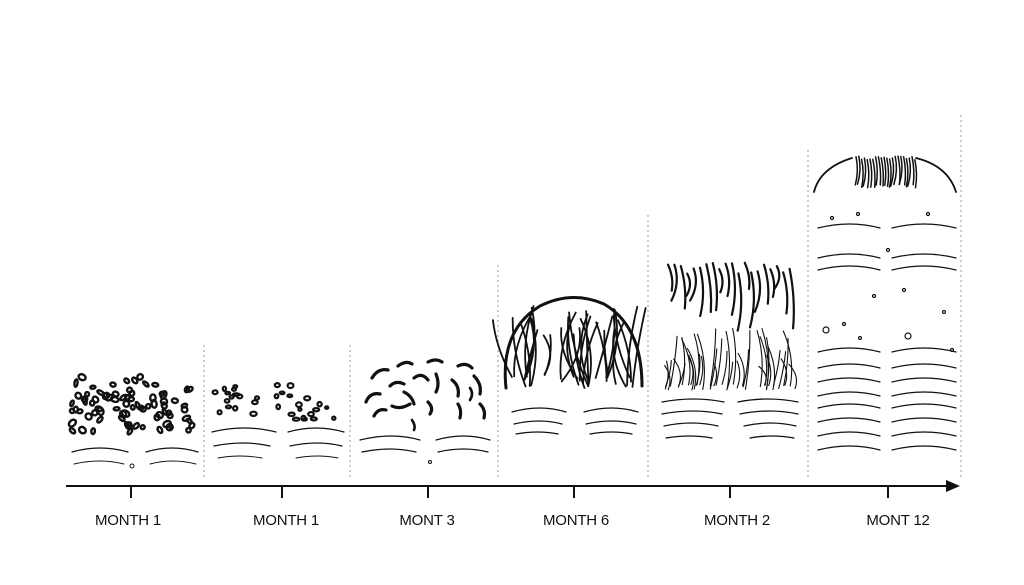 The height and width of the screenshot is (585, 1024). What do you see at coordinates (730, 350) in the screenshot?
I see `panel-5-illustration` at bounding box center [730, 350].